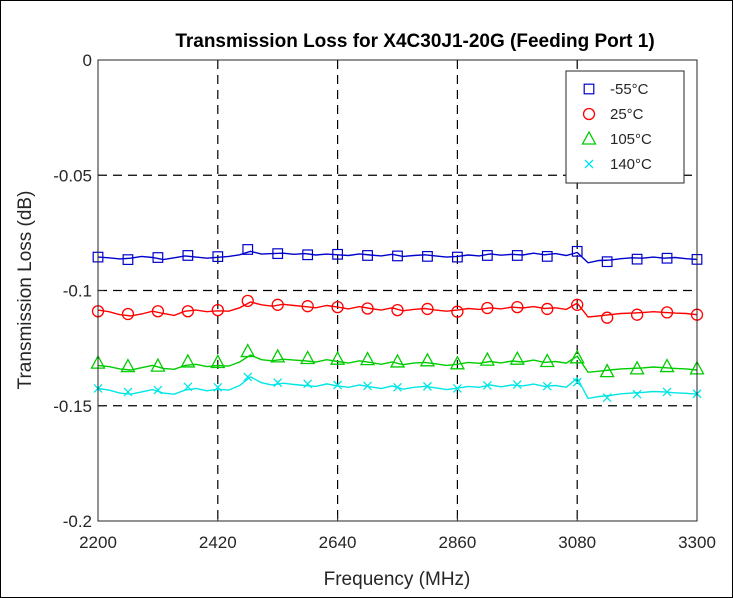 The width and height of the screenshot is (733, 598). Describe the element at coordinates (77, 521) in the screenshot. I see `y-tick-label: -0.2` at that location.